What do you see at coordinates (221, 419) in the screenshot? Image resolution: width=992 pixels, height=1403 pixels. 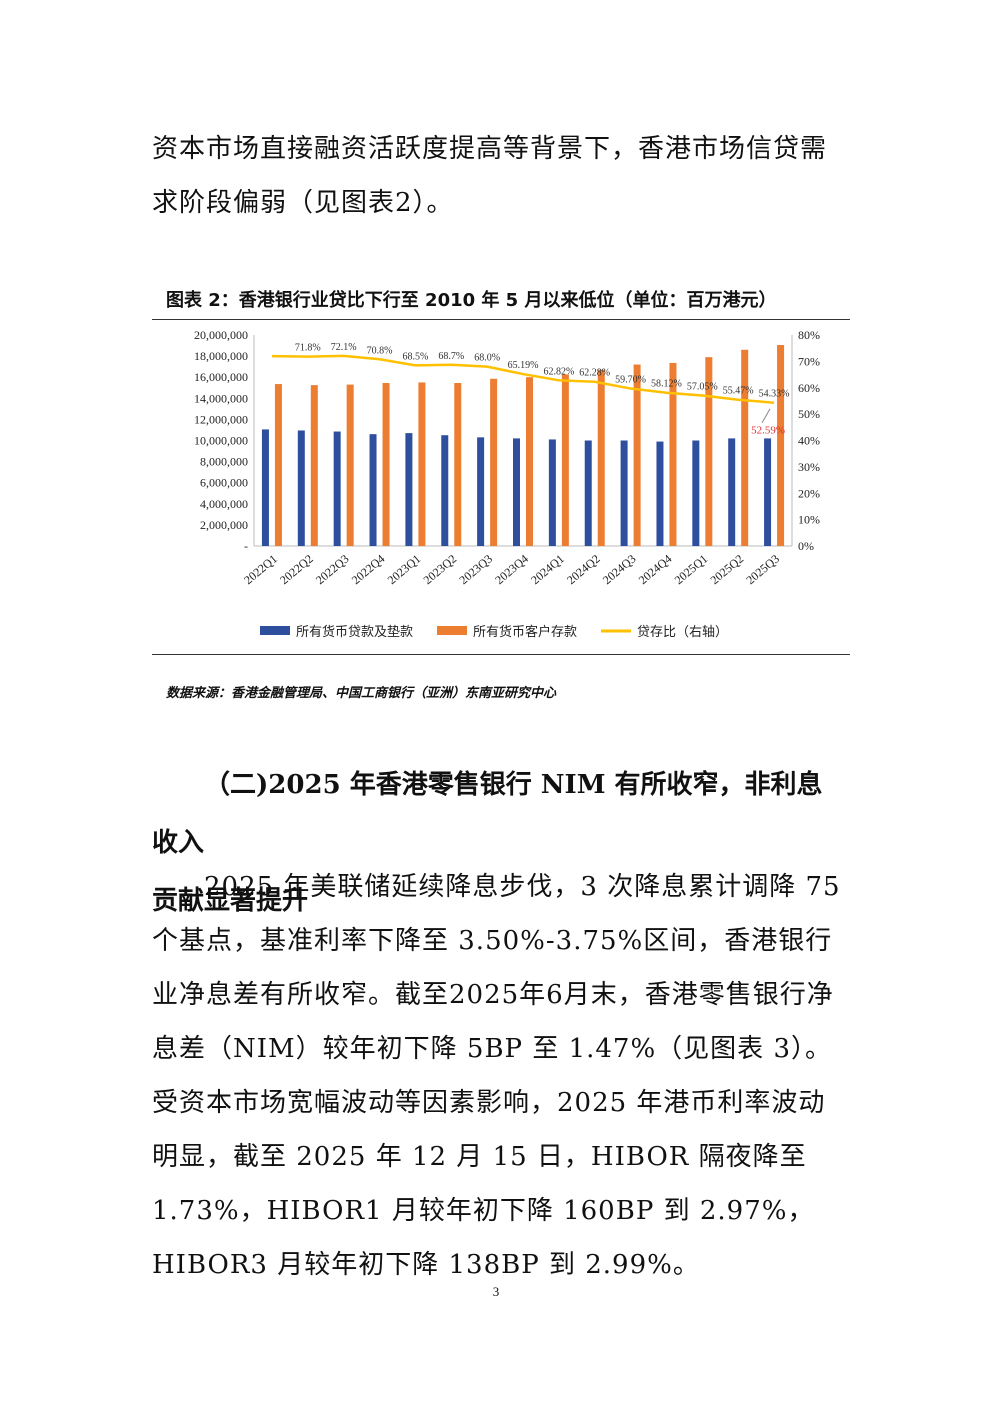 I see `y-left-tick-label: 12,000,000` at bounding box center [221, 419].